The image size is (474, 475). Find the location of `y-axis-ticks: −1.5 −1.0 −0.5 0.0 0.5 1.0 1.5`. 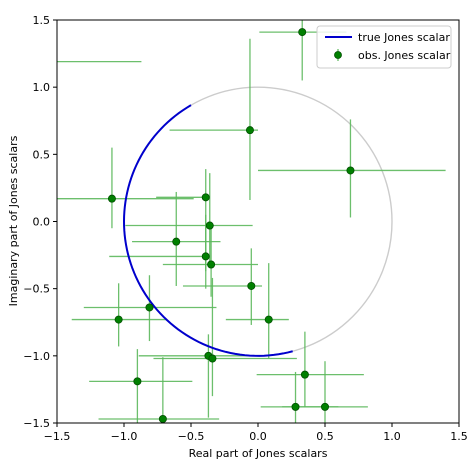

y-axis-ticks: −1.5 −1.0 −0.5 0.0 0.5 1.0 1.5 is located at coordinates (40, 222).